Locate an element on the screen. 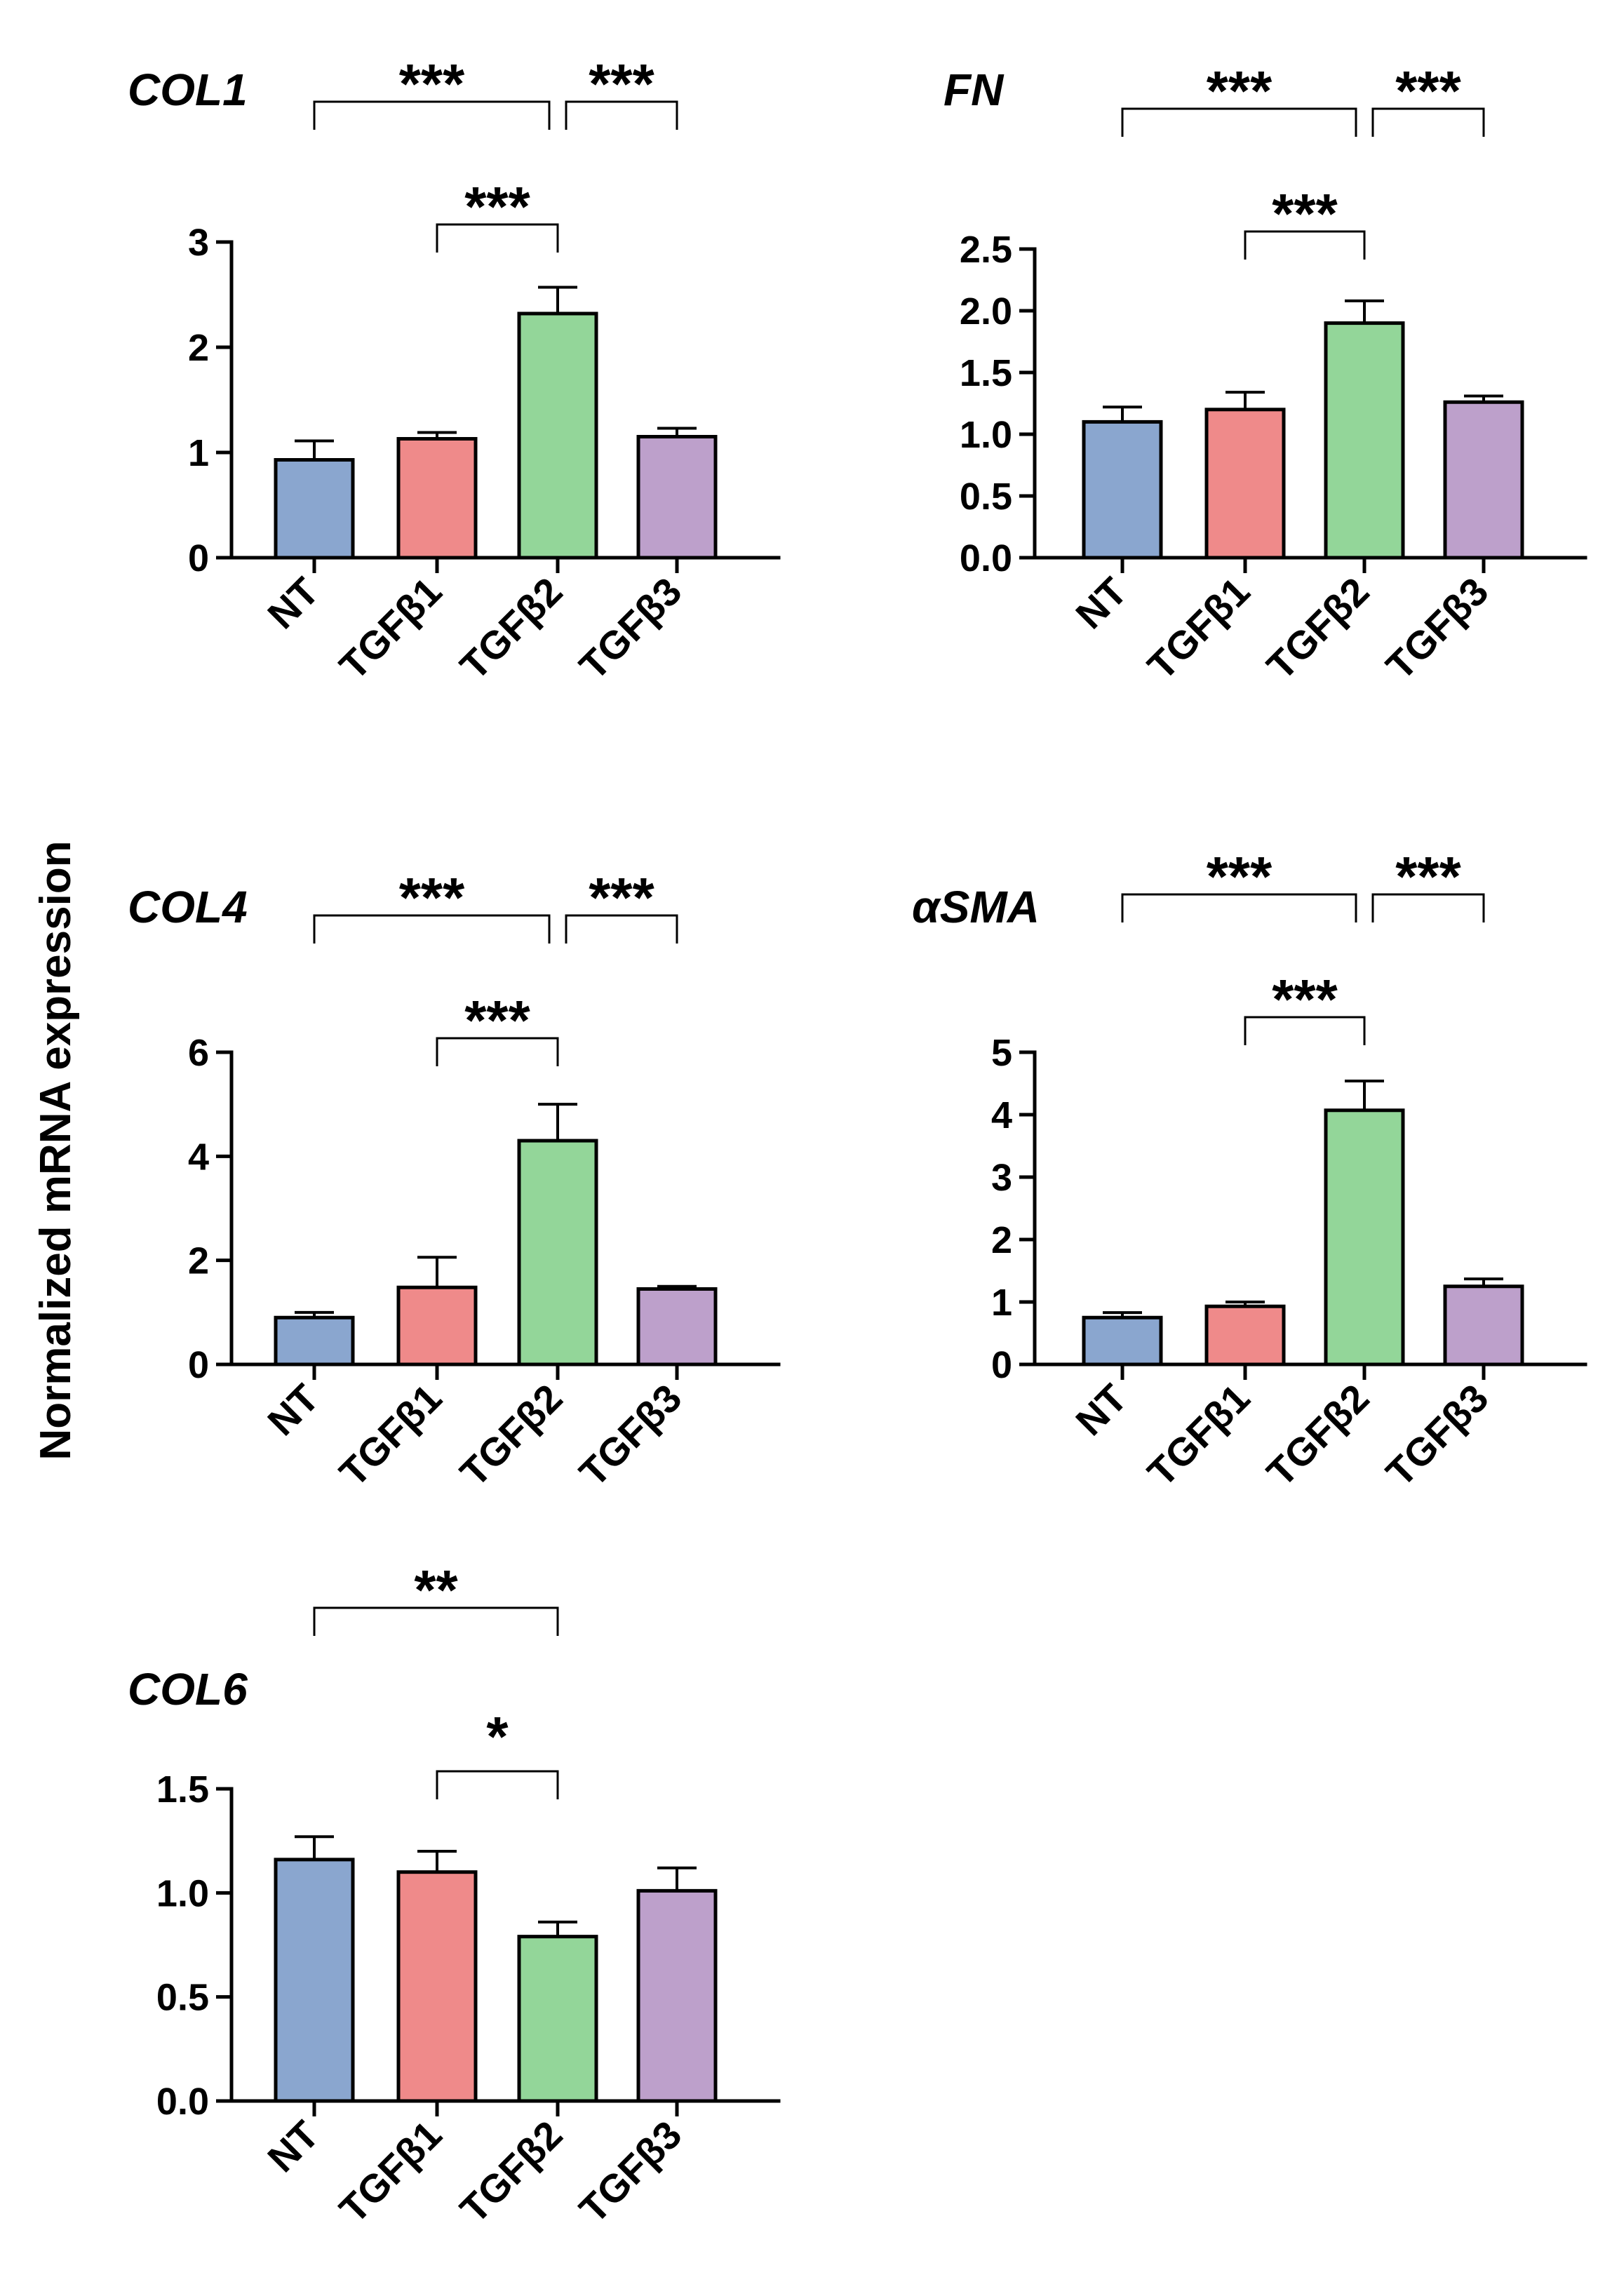 This screenshot has height=2296, width=1605. significance-label: * is located at coordinates (497, 1736).